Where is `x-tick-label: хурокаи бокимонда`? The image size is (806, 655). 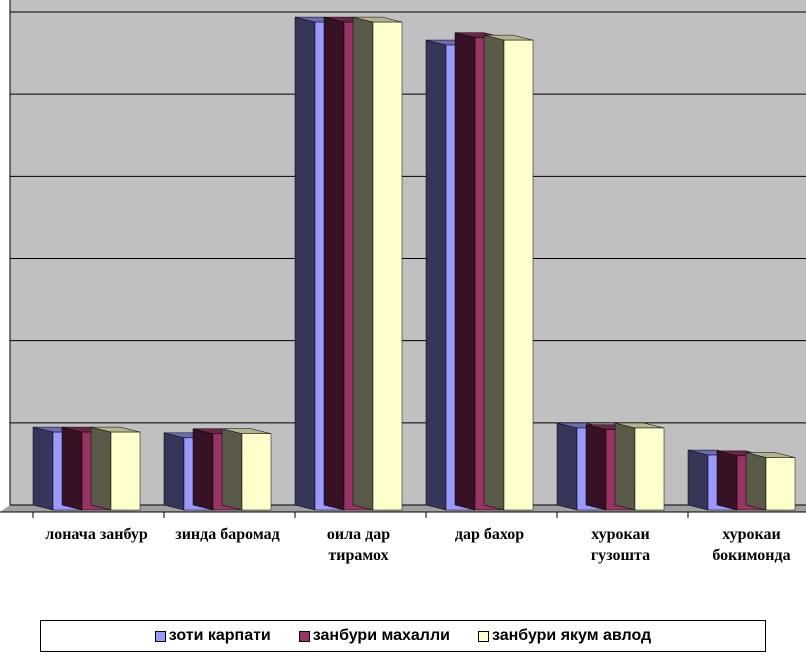 x-tick-label: хурокаи бокимонда is located at coordinates (751, 545).